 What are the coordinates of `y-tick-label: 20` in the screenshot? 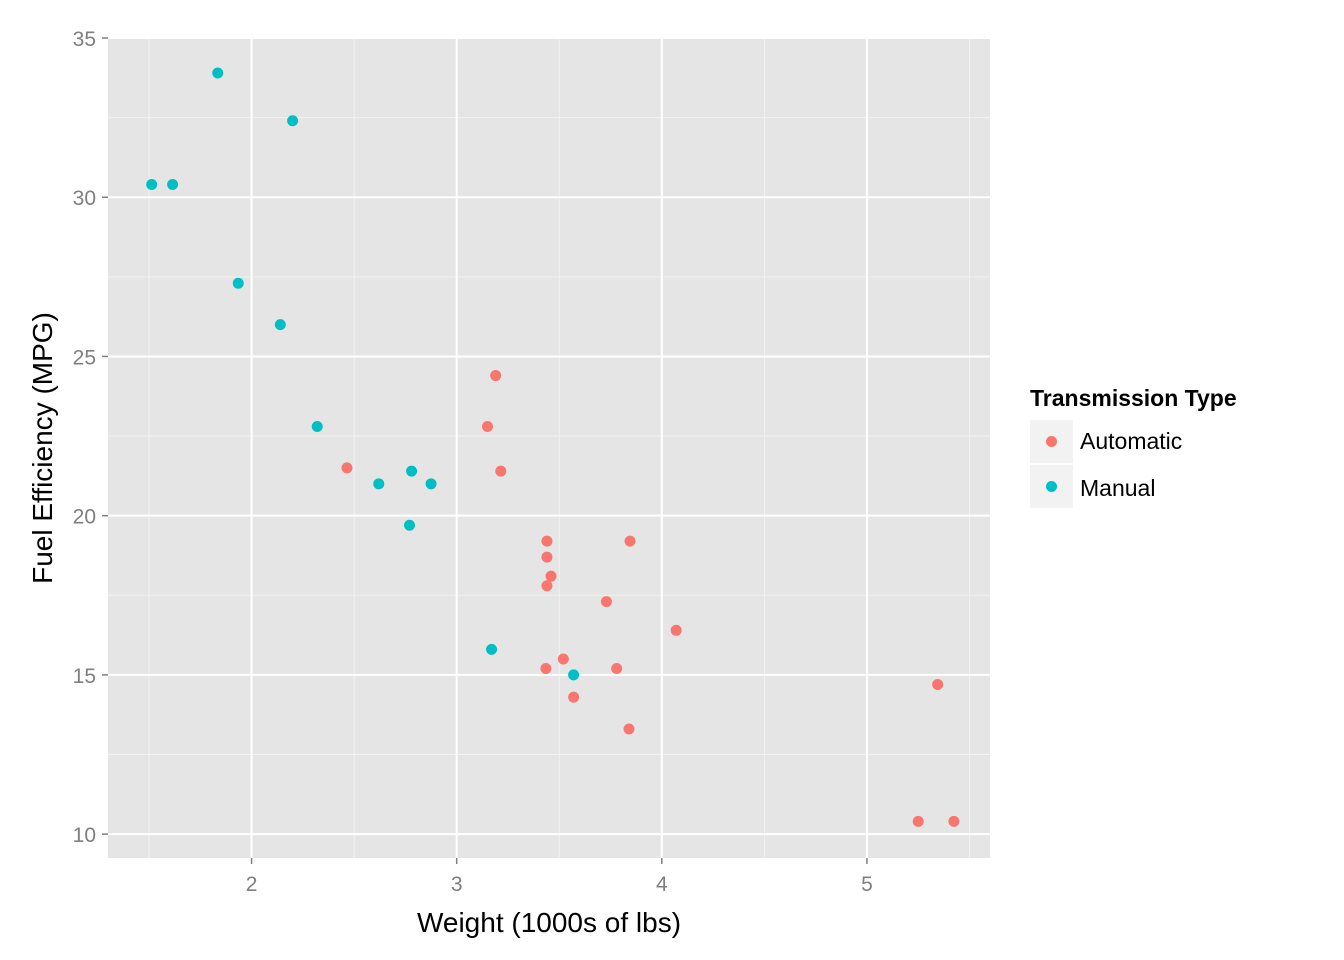 It's located at (84, 517).